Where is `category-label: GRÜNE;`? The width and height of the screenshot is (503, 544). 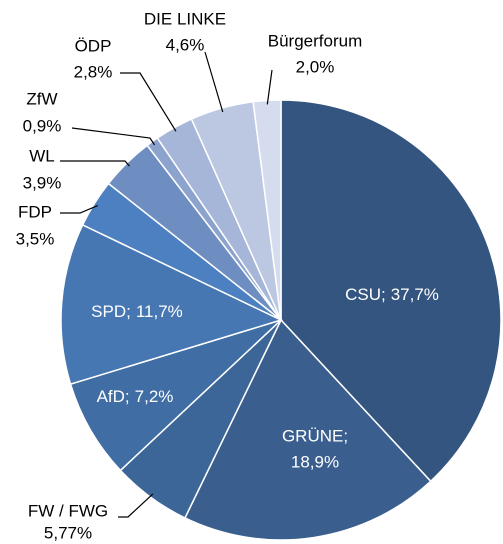
category-label: GRÜNE; is located at coordinates (315, 435).